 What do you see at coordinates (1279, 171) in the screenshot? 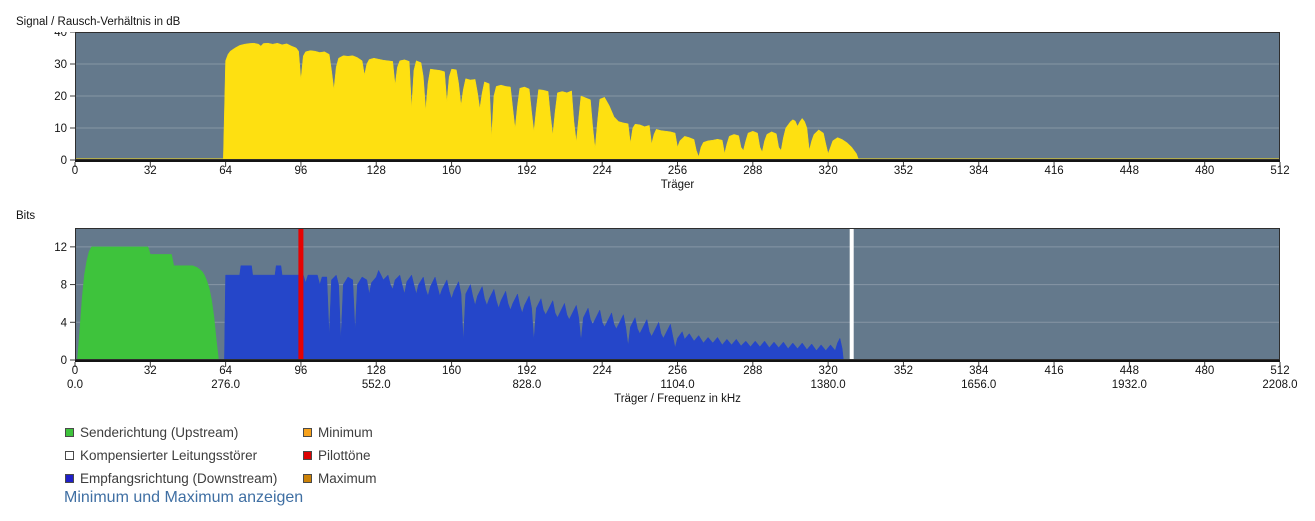
I see `snr-x-tick-label: 512` at bounding box center [1279, 171].